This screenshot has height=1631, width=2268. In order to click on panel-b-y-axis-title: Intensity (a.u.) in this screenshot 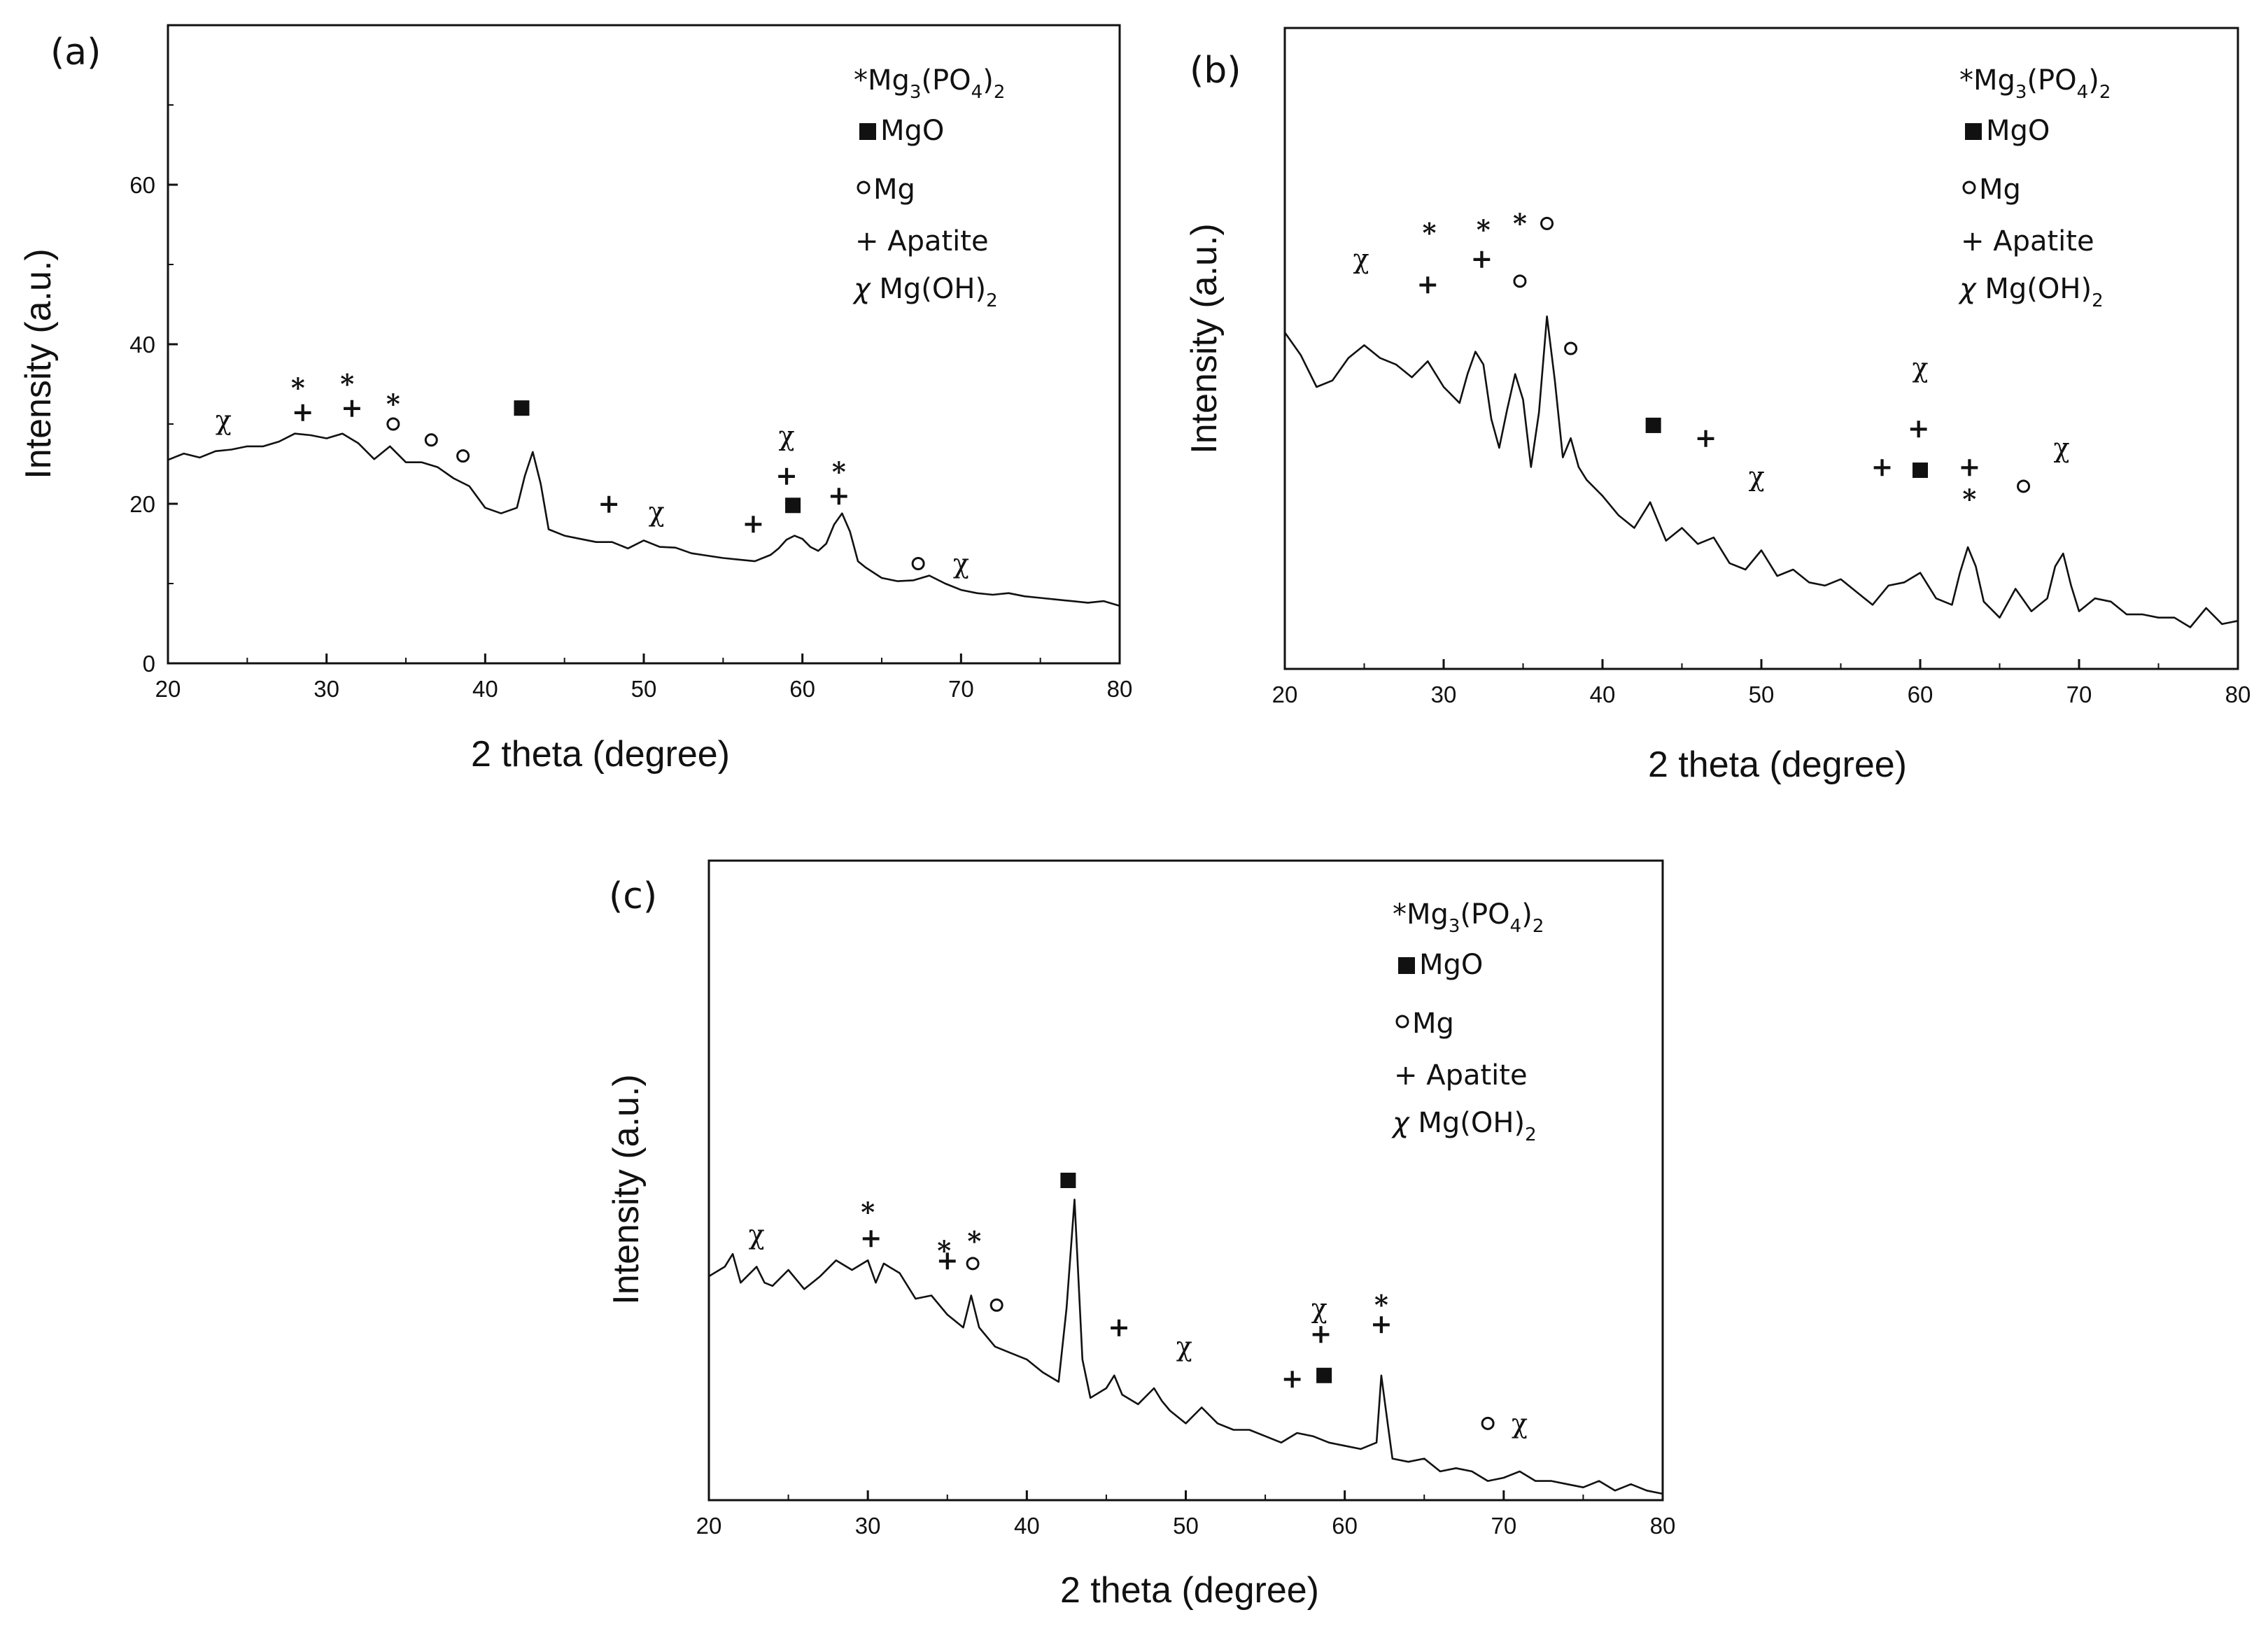, I will do `click(1204, 338)`.